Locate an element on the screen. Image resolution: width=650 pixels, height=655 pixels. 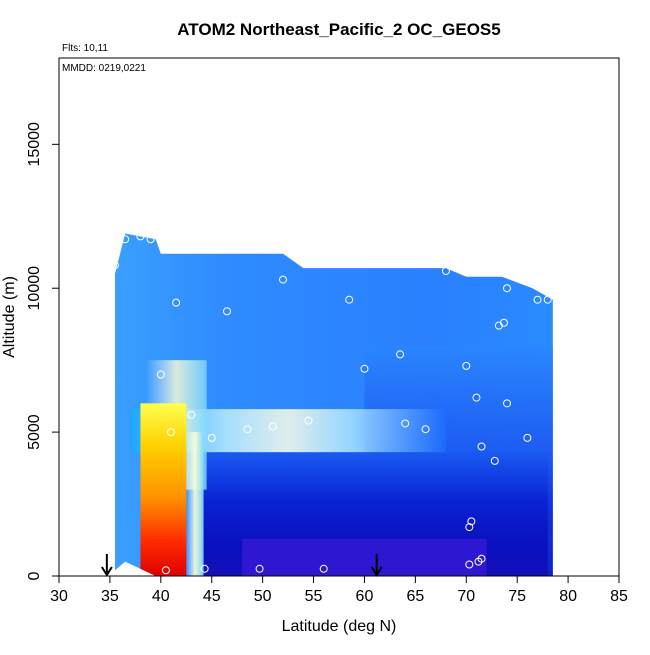
lower-purple-region is located at coordinates (364, 557).